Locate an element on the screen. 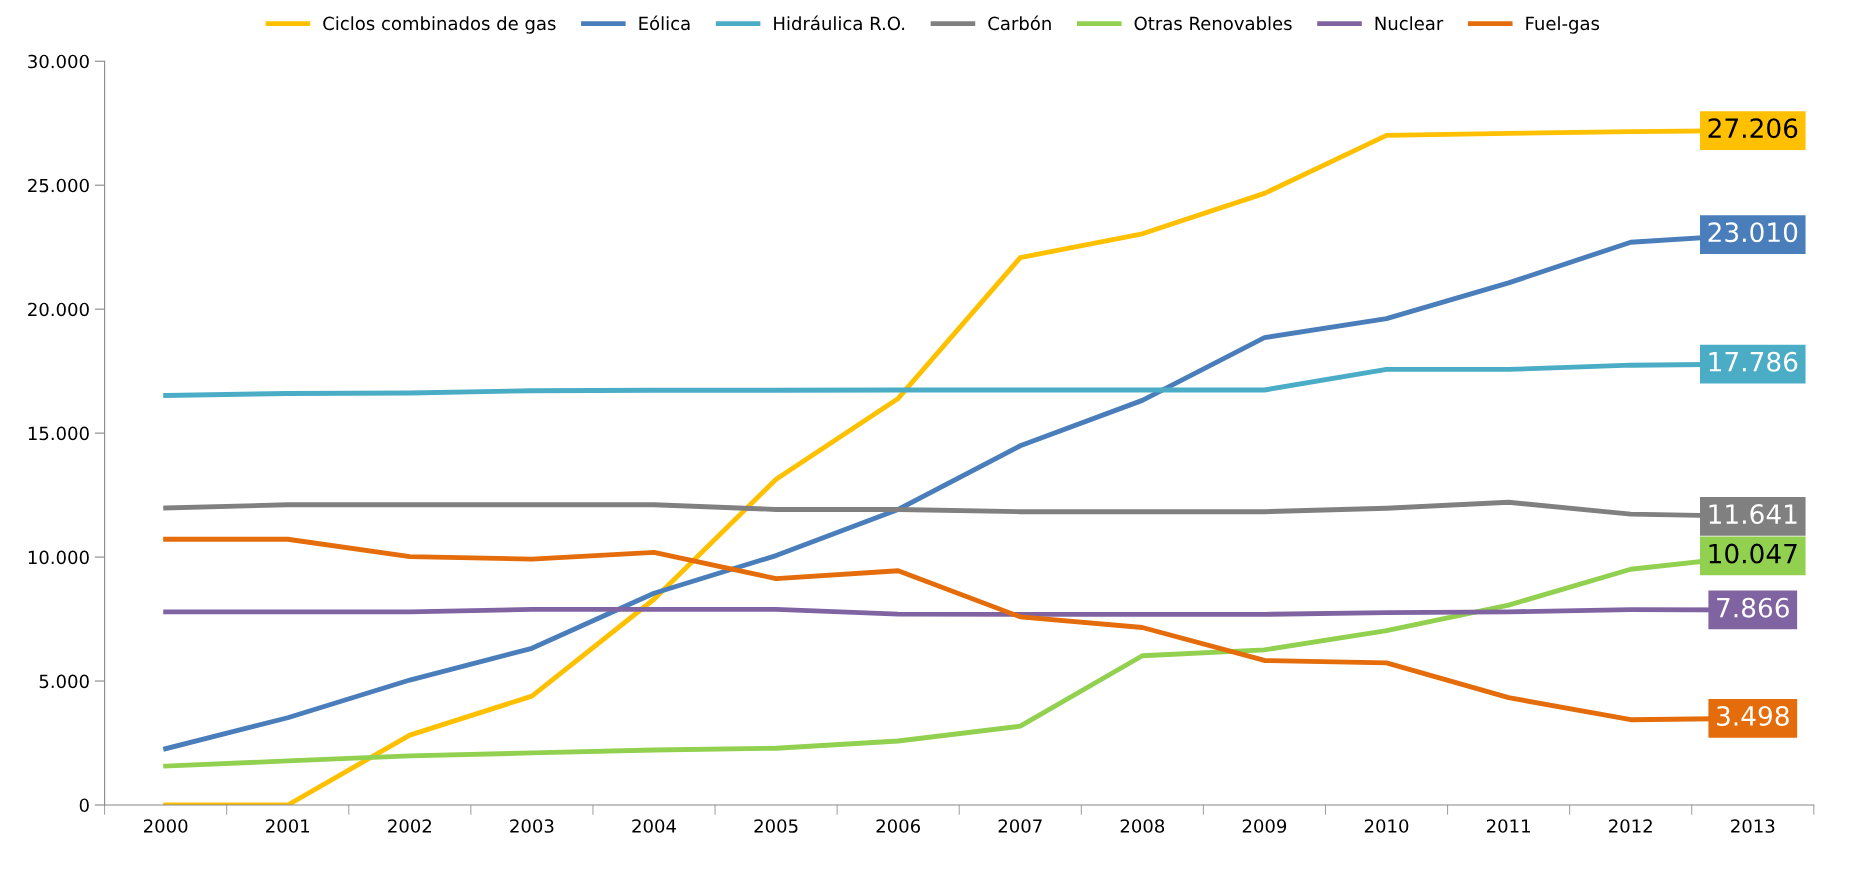 The width and height of the screenshot is (1868, 875). x-tick-label: 2007 is located at coordinates (1020, 826).